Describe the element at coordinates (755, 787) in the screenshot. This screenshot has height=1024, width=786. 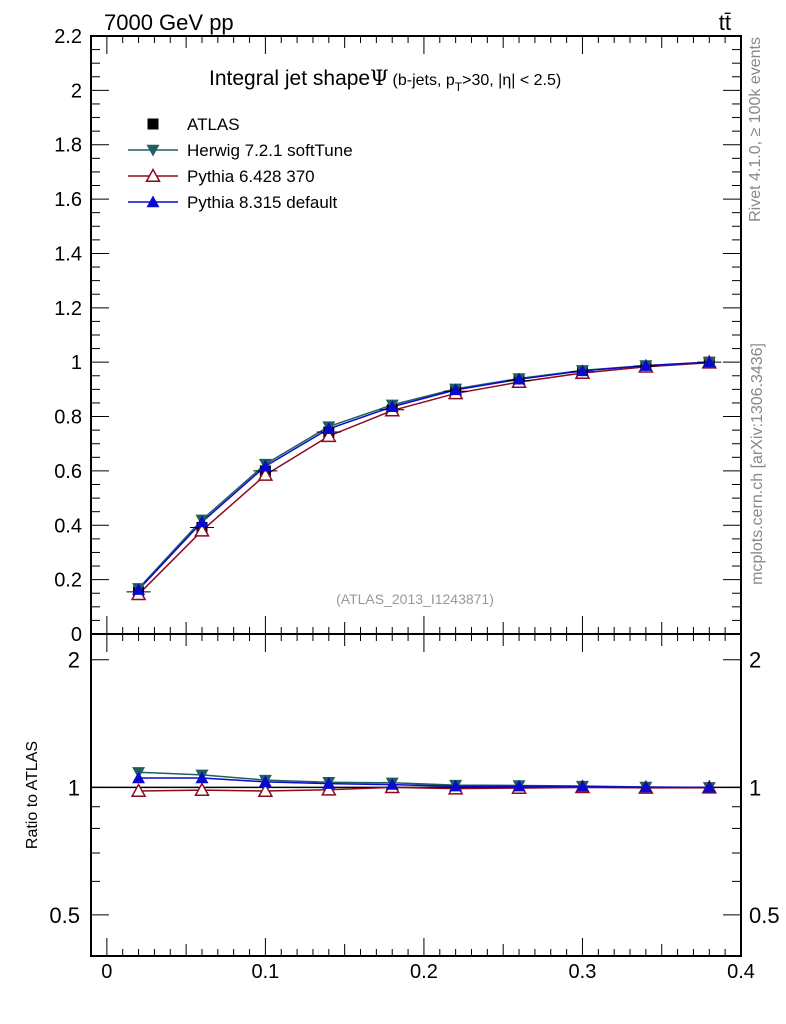
I see `ratio-y-tick-label-right: 1` at that location.